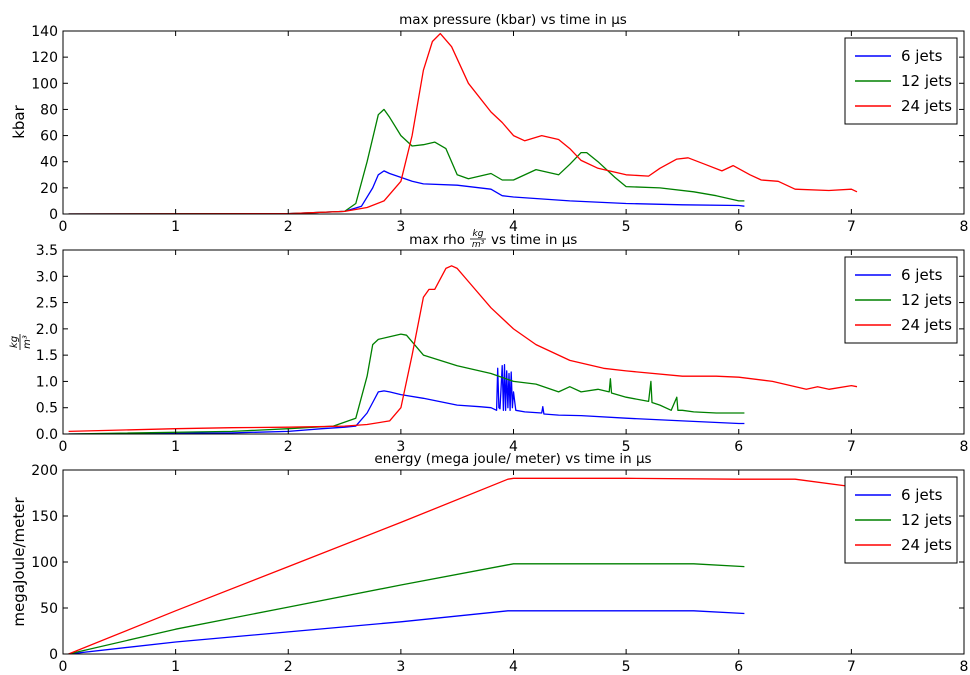 This screenshot has width=970, height=675. Describe the element at coordinates (175, 227) in the screenshot. I see `pressure-x-tick-label: 1` at that location.